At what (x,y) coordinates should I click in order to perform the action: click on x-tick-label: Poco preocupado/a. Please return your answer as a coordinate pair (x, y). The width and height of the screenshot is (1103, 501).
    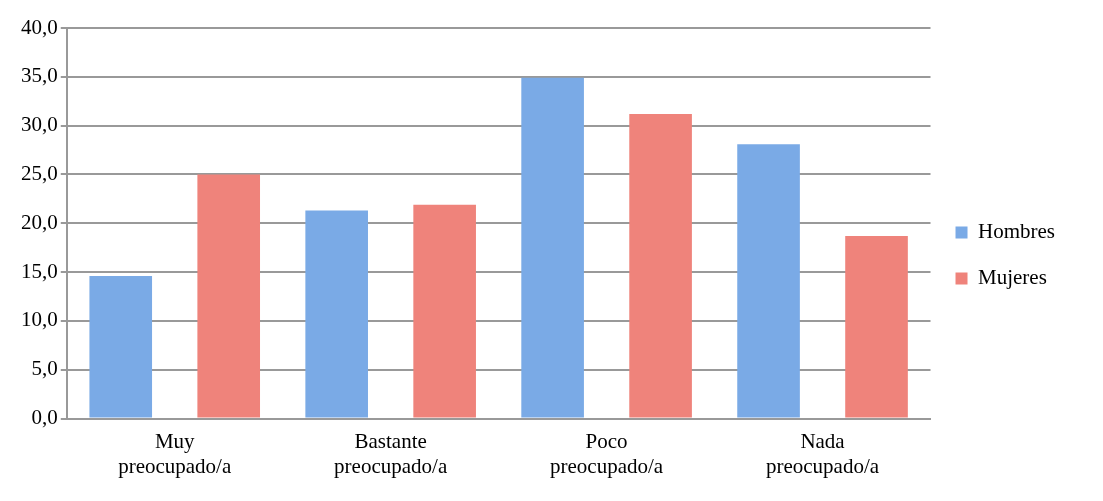
    Looking at the image, I should click on (607, 453).